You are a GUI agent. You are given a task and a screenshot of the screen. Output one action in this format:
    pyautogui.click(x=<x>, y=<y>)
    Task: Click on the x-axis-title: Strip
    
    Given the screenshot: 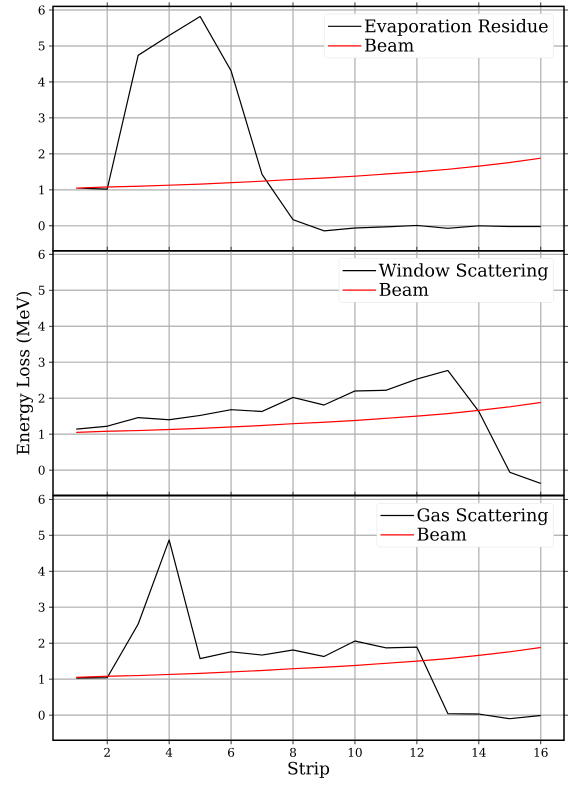 What is the action you would take?
    pyautogui.click(x=309, y=770)
    